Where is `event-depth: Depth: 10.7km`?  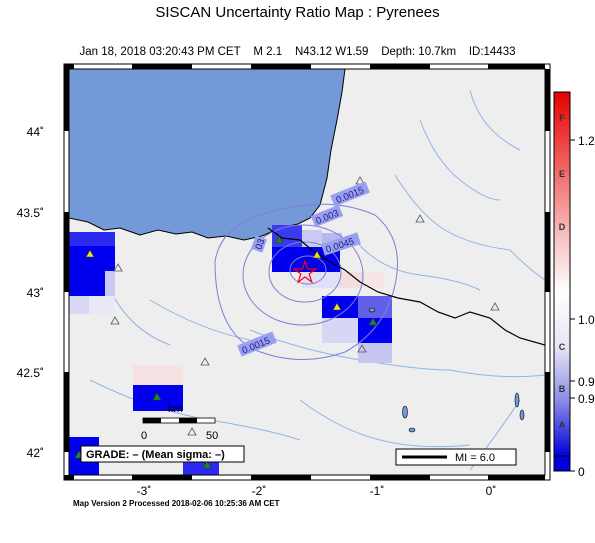
event-depth: Depth: 10.7km is located at coordinates (419, 52).